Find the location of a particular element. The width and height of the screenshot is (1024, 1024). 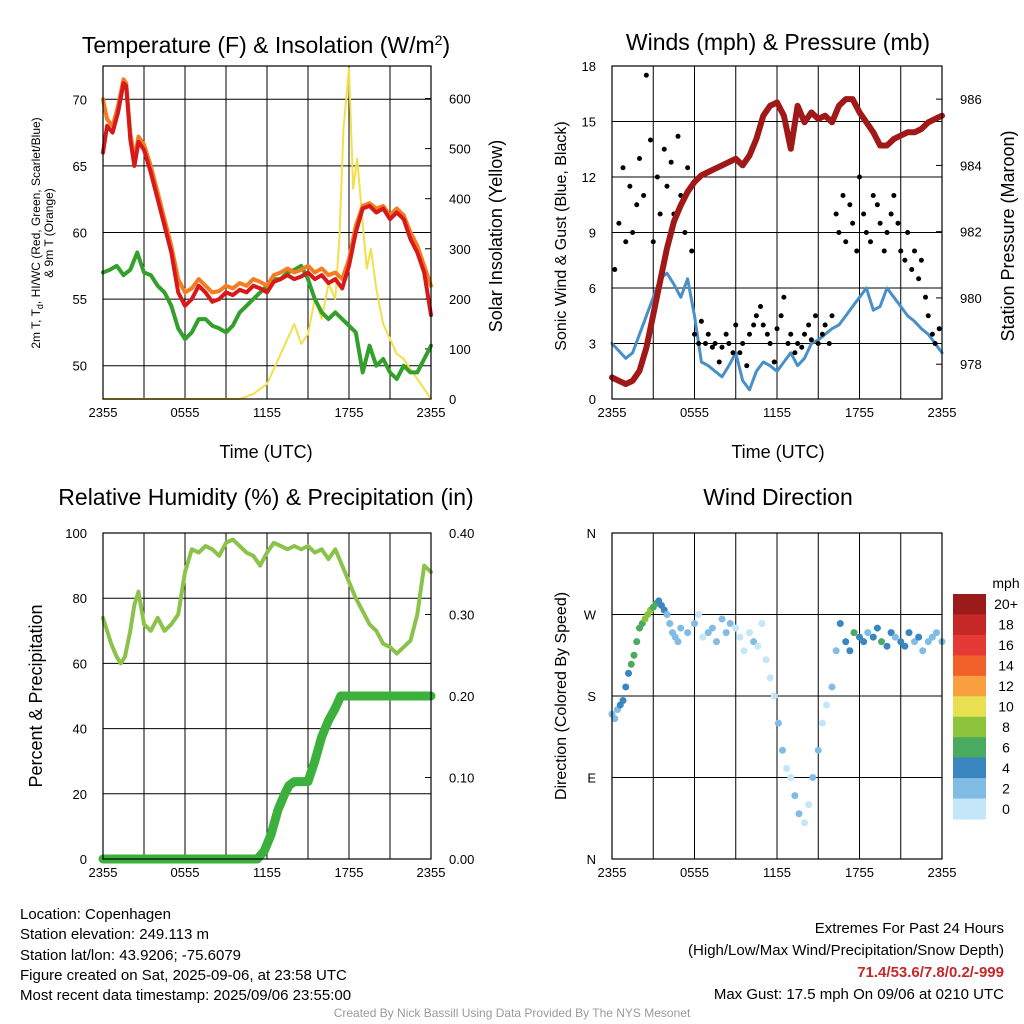

temp-y-right-tick-label: 100 is located at coordinates (460, 349).